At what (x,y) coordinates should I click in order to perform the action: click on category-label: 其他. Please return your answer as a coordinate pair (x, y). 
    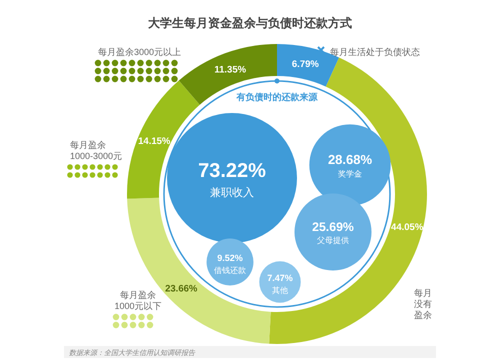
    Looking at the image, I should click on (280, 290).